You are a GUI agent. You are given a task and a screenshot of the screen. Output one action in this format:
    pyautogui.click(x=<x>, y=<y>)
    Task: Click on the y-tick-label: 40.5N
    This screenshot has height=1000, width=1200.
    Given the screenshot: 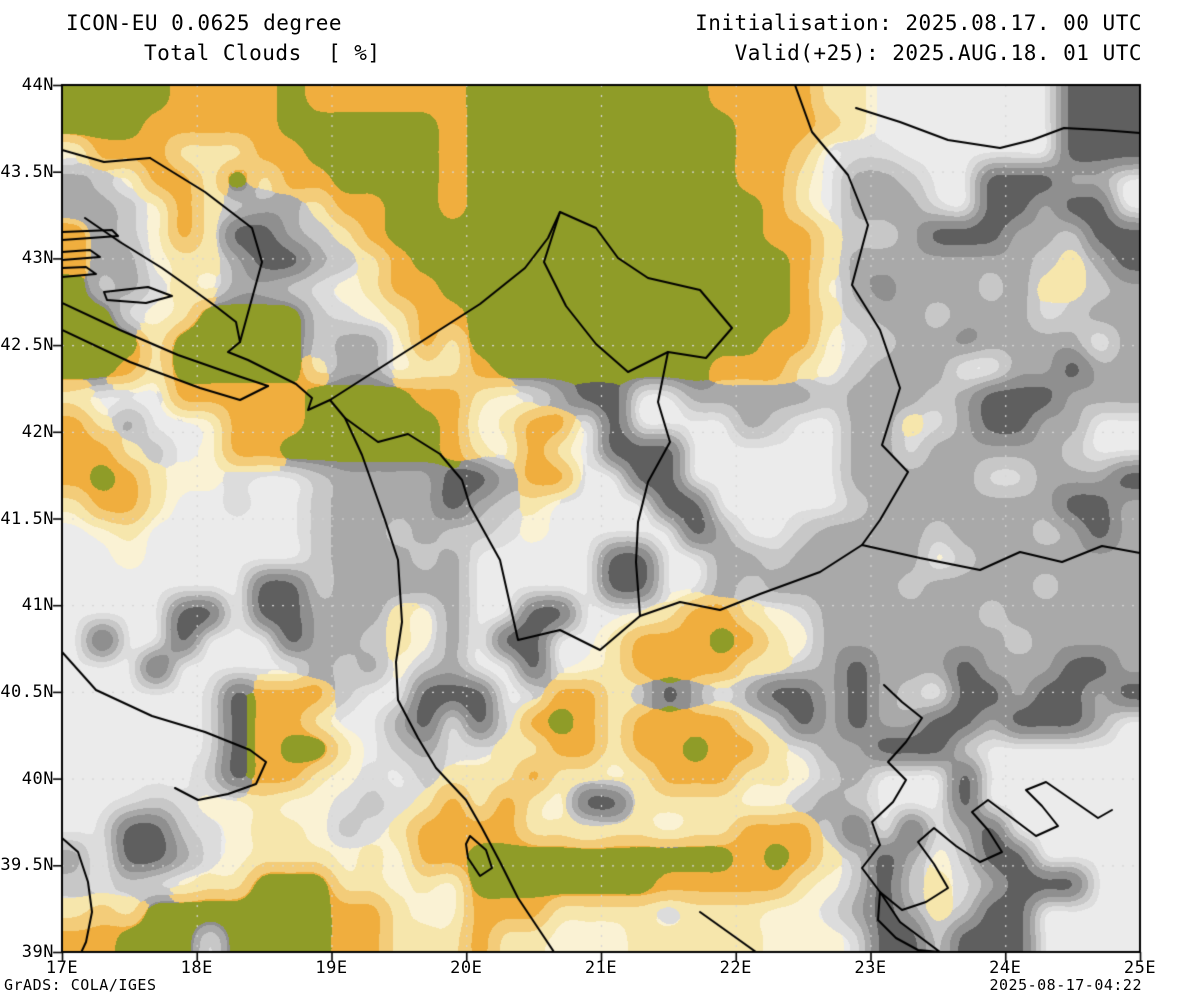 What is the action you would take?
    pyautogui.click(x=27, y=691)
    